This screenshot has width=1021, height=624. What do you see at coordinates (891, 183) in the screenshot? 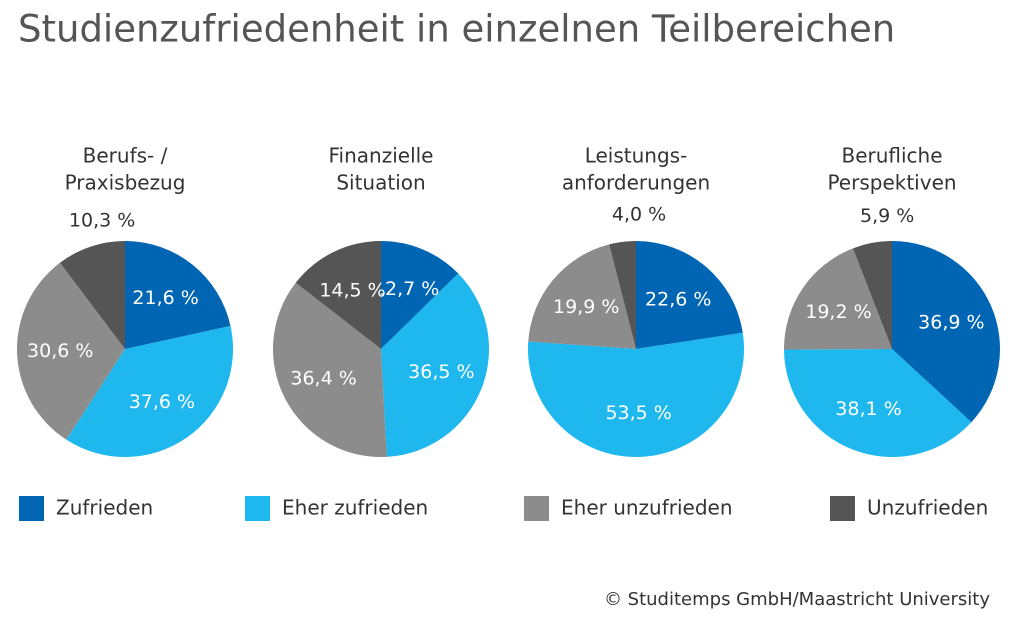
I see `pie-title: Perspektiven` at bounding box center [891, 183].